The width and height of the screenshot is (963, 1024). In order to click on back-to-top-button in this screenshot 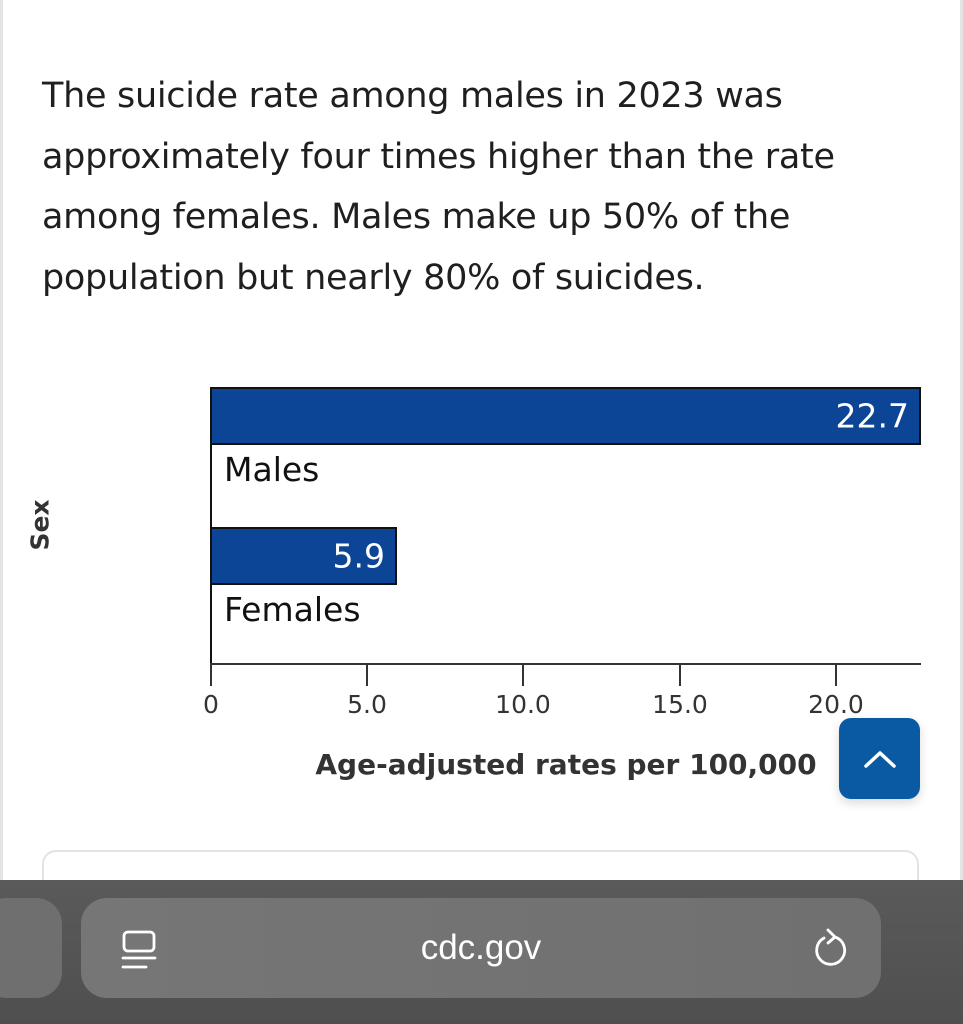, I will do `click(879, 758)`.